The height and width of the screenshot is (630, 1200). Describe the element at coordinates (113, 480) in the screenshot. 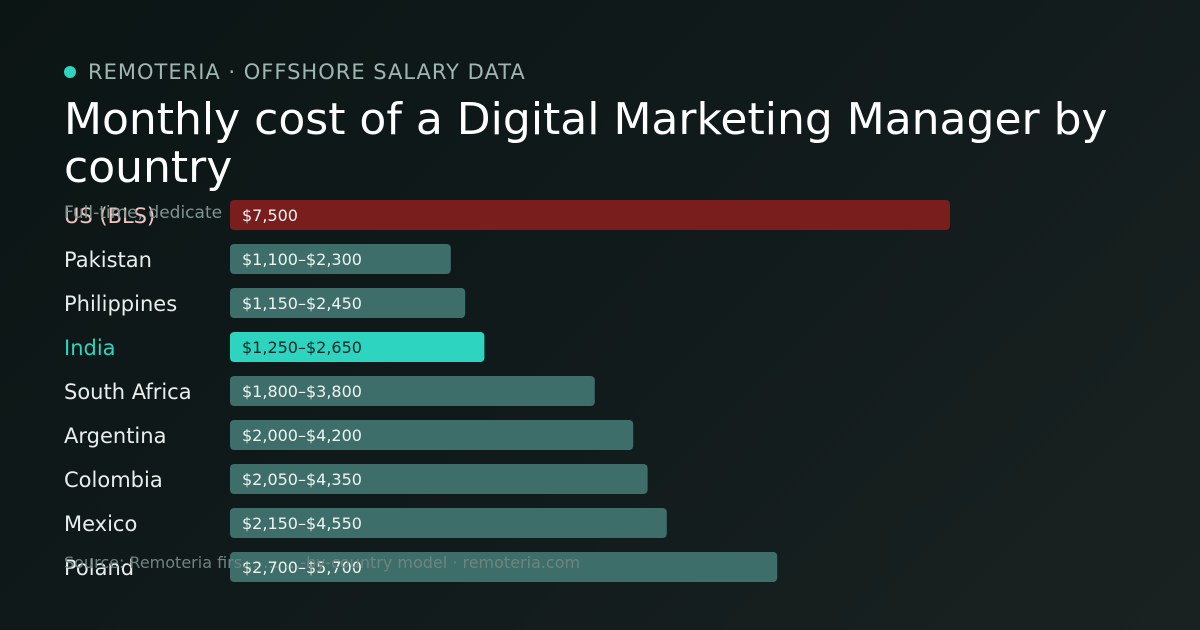

I see `category-label: Colombia` at that location.